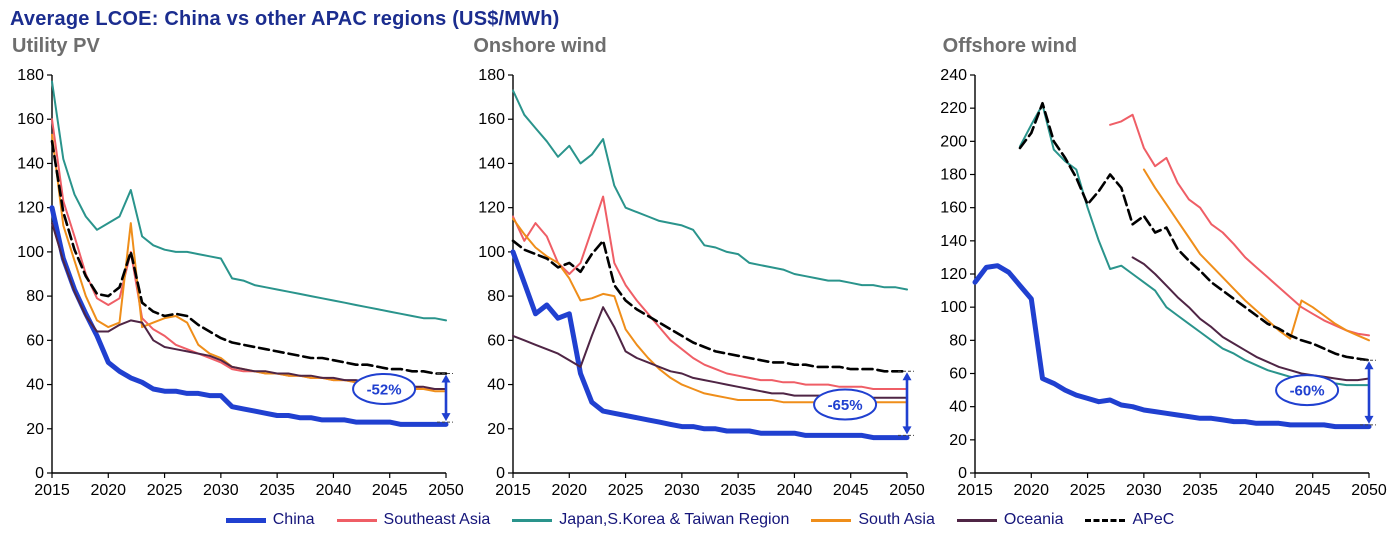 The width and height of the screenshot is (1396, 560). What do you see at coordinates (1129, 520) in the screenshot?
I see `legend-item-apec: APeC` at bounding box center [1129, 520].